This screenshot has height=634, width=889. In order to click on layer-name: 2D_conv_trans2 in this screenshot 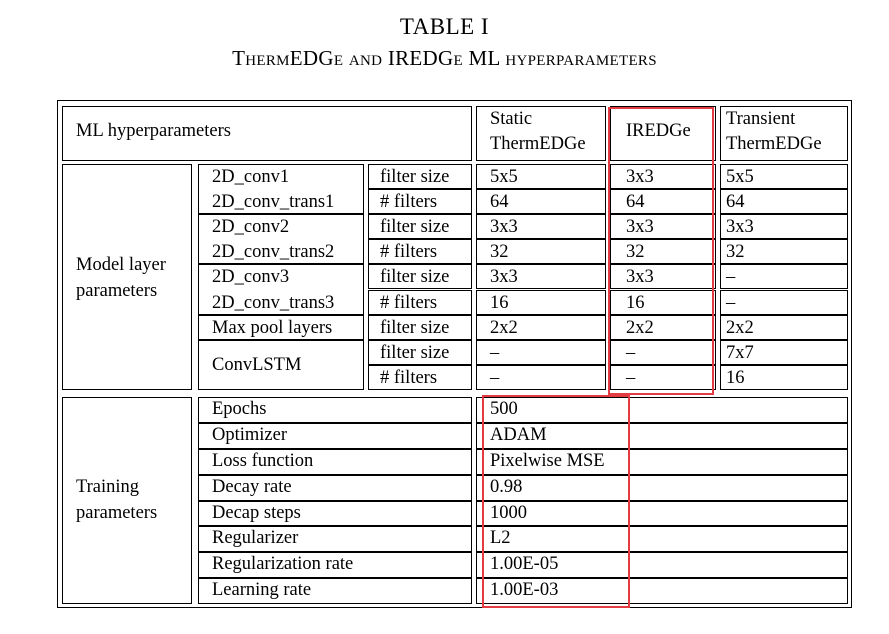, I will do `click(273, 252)`.